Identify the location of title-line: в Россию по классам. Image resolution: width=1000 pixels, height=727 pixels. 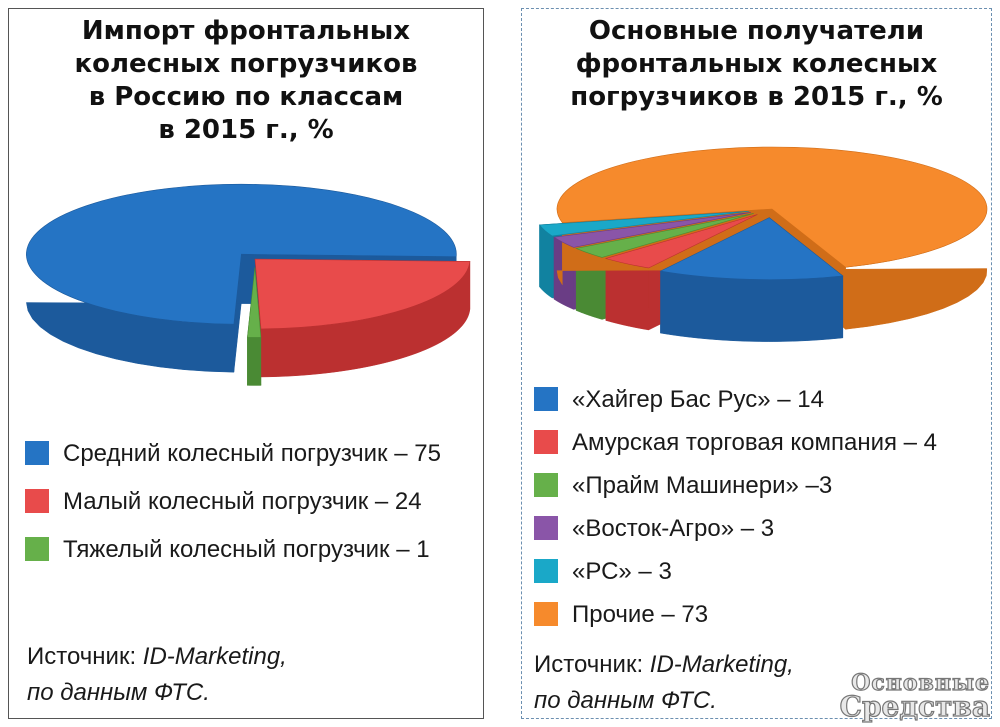
(246, 97).